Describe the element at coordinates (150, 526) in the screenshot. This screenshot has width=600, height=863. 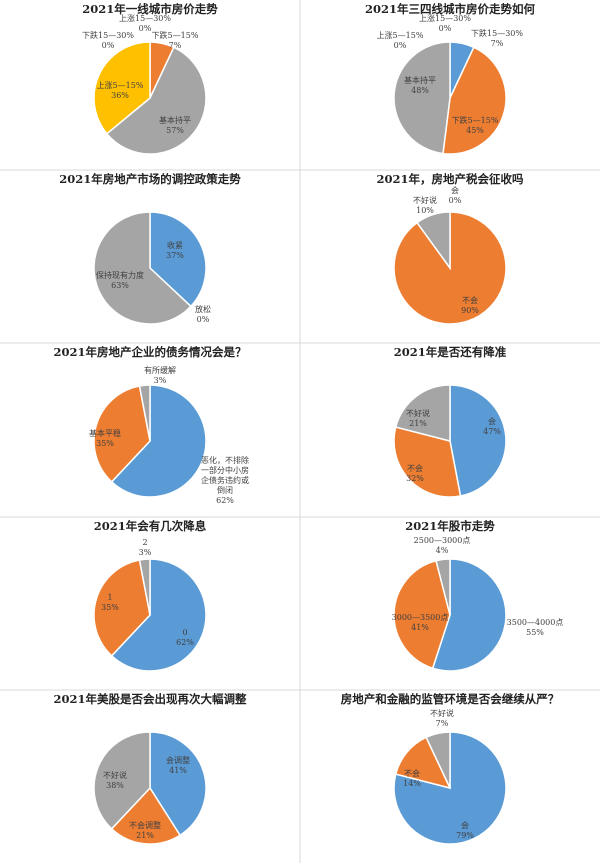
I see `chart-title: 2021年会有几次降息` at that location.